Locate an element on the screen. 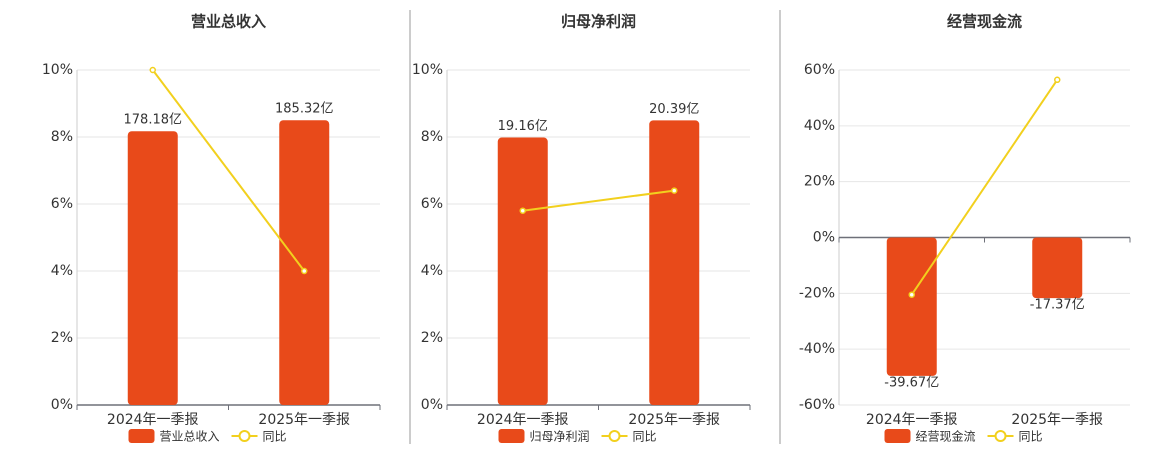 Image resolution: width=1160 pixels, height=450 pixels. value-label: 178.18亿 is located at coordinates (153, 120).